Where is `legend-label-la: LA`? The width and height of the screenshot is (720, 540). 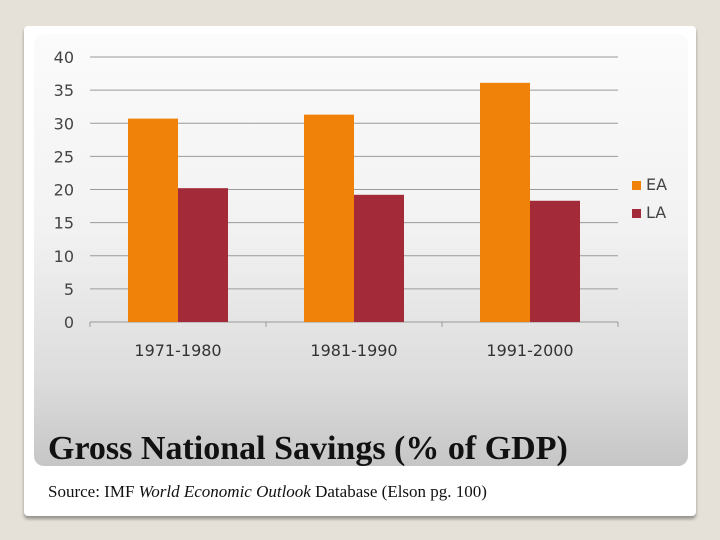 legend-label-la: LA is located at coordinates (656, 212).